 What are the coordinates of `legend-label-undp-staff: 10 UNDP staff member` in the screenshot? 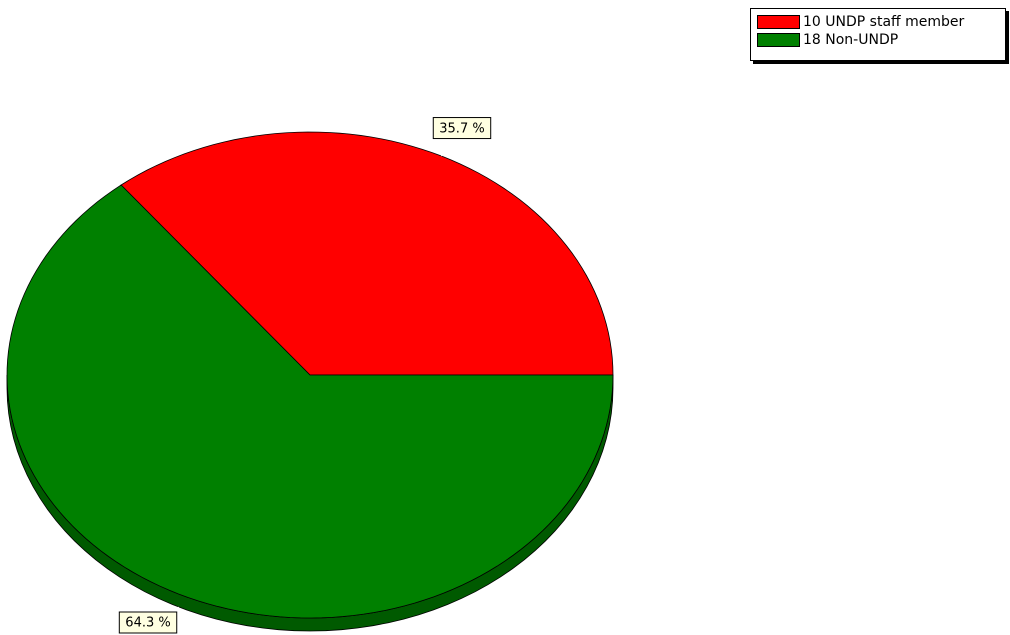 It's located at (884, 22).